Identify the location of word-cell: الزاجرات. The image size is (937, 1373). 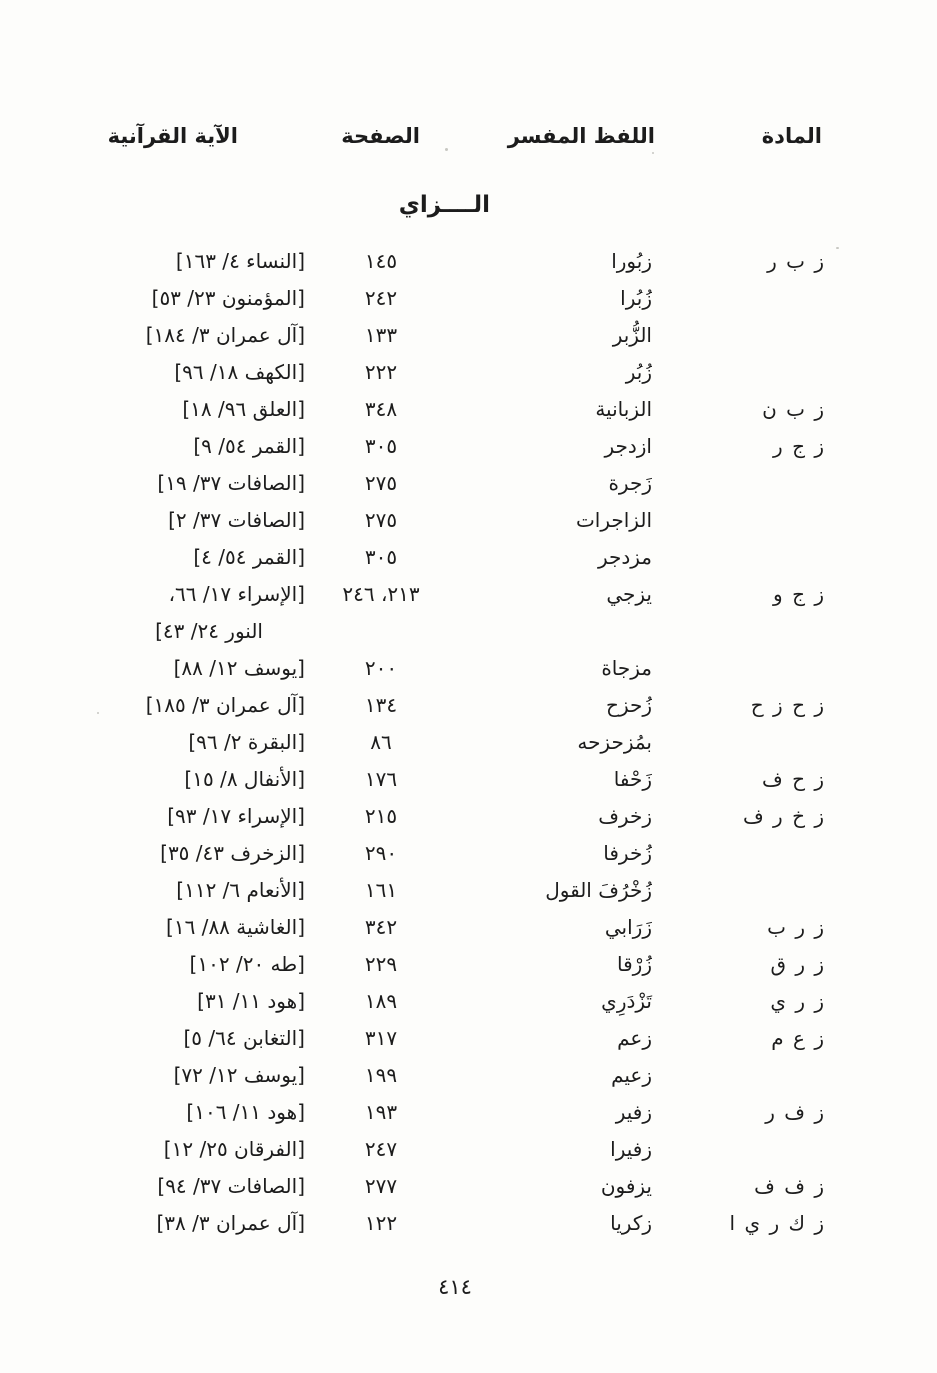
(613, 520).